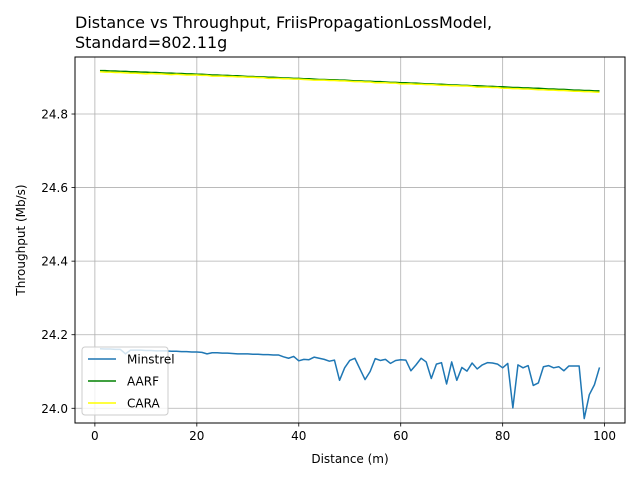 The width and height of the screenshot is (640, 484). Describe the element at coordinates (54, 262) in the screenshot. I see `y-tick-label: 24.4` at that location.